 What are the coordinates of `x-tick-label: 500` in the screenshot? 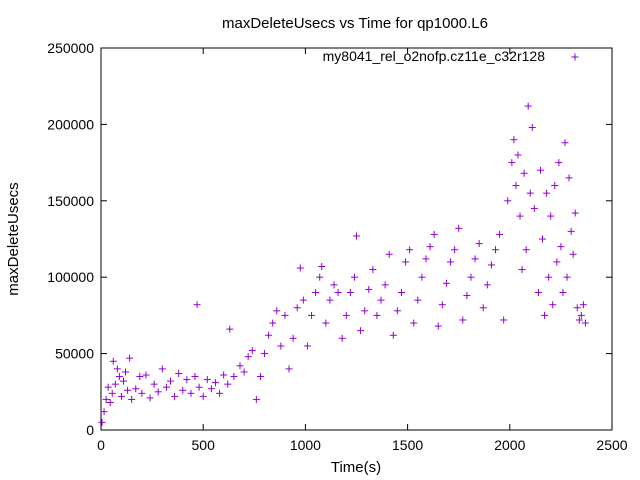 It's located at (204, 445).